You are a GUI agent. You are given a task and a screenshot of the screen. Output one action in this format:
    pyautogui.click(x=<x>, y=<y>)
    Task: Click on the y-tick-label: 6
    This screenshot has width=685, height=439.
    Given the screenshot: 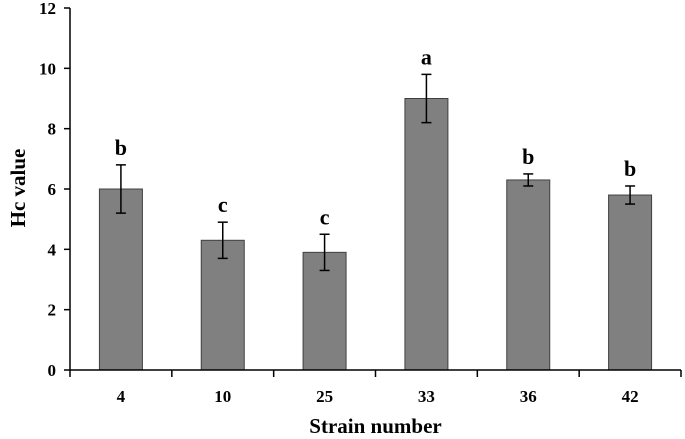 What is the action you would take?
    pyautogui.click(x=52, y=189)
    